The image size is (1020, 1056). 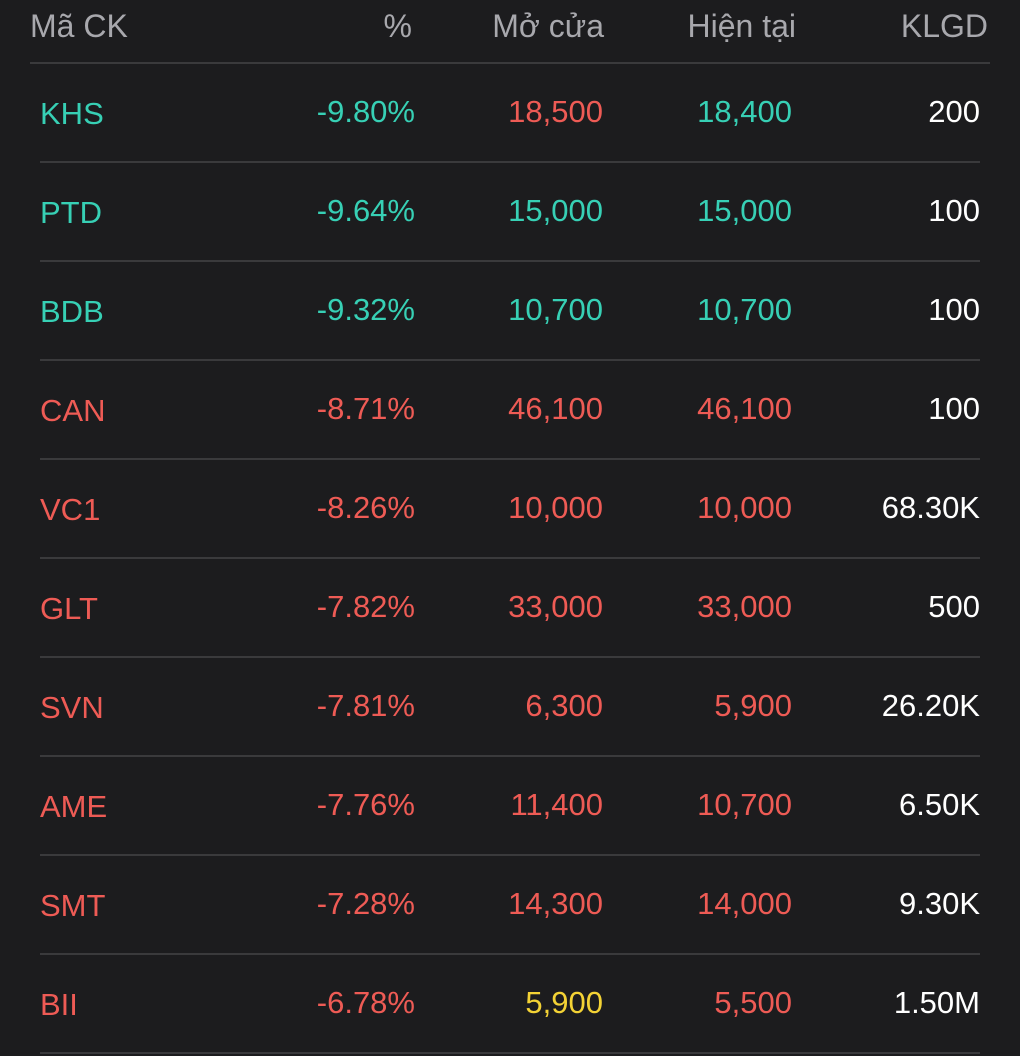 What do you see at coordinates (753, 1002) in the screenshot?
I see `row-current: 5,500` at bounding box center [753, 1002].